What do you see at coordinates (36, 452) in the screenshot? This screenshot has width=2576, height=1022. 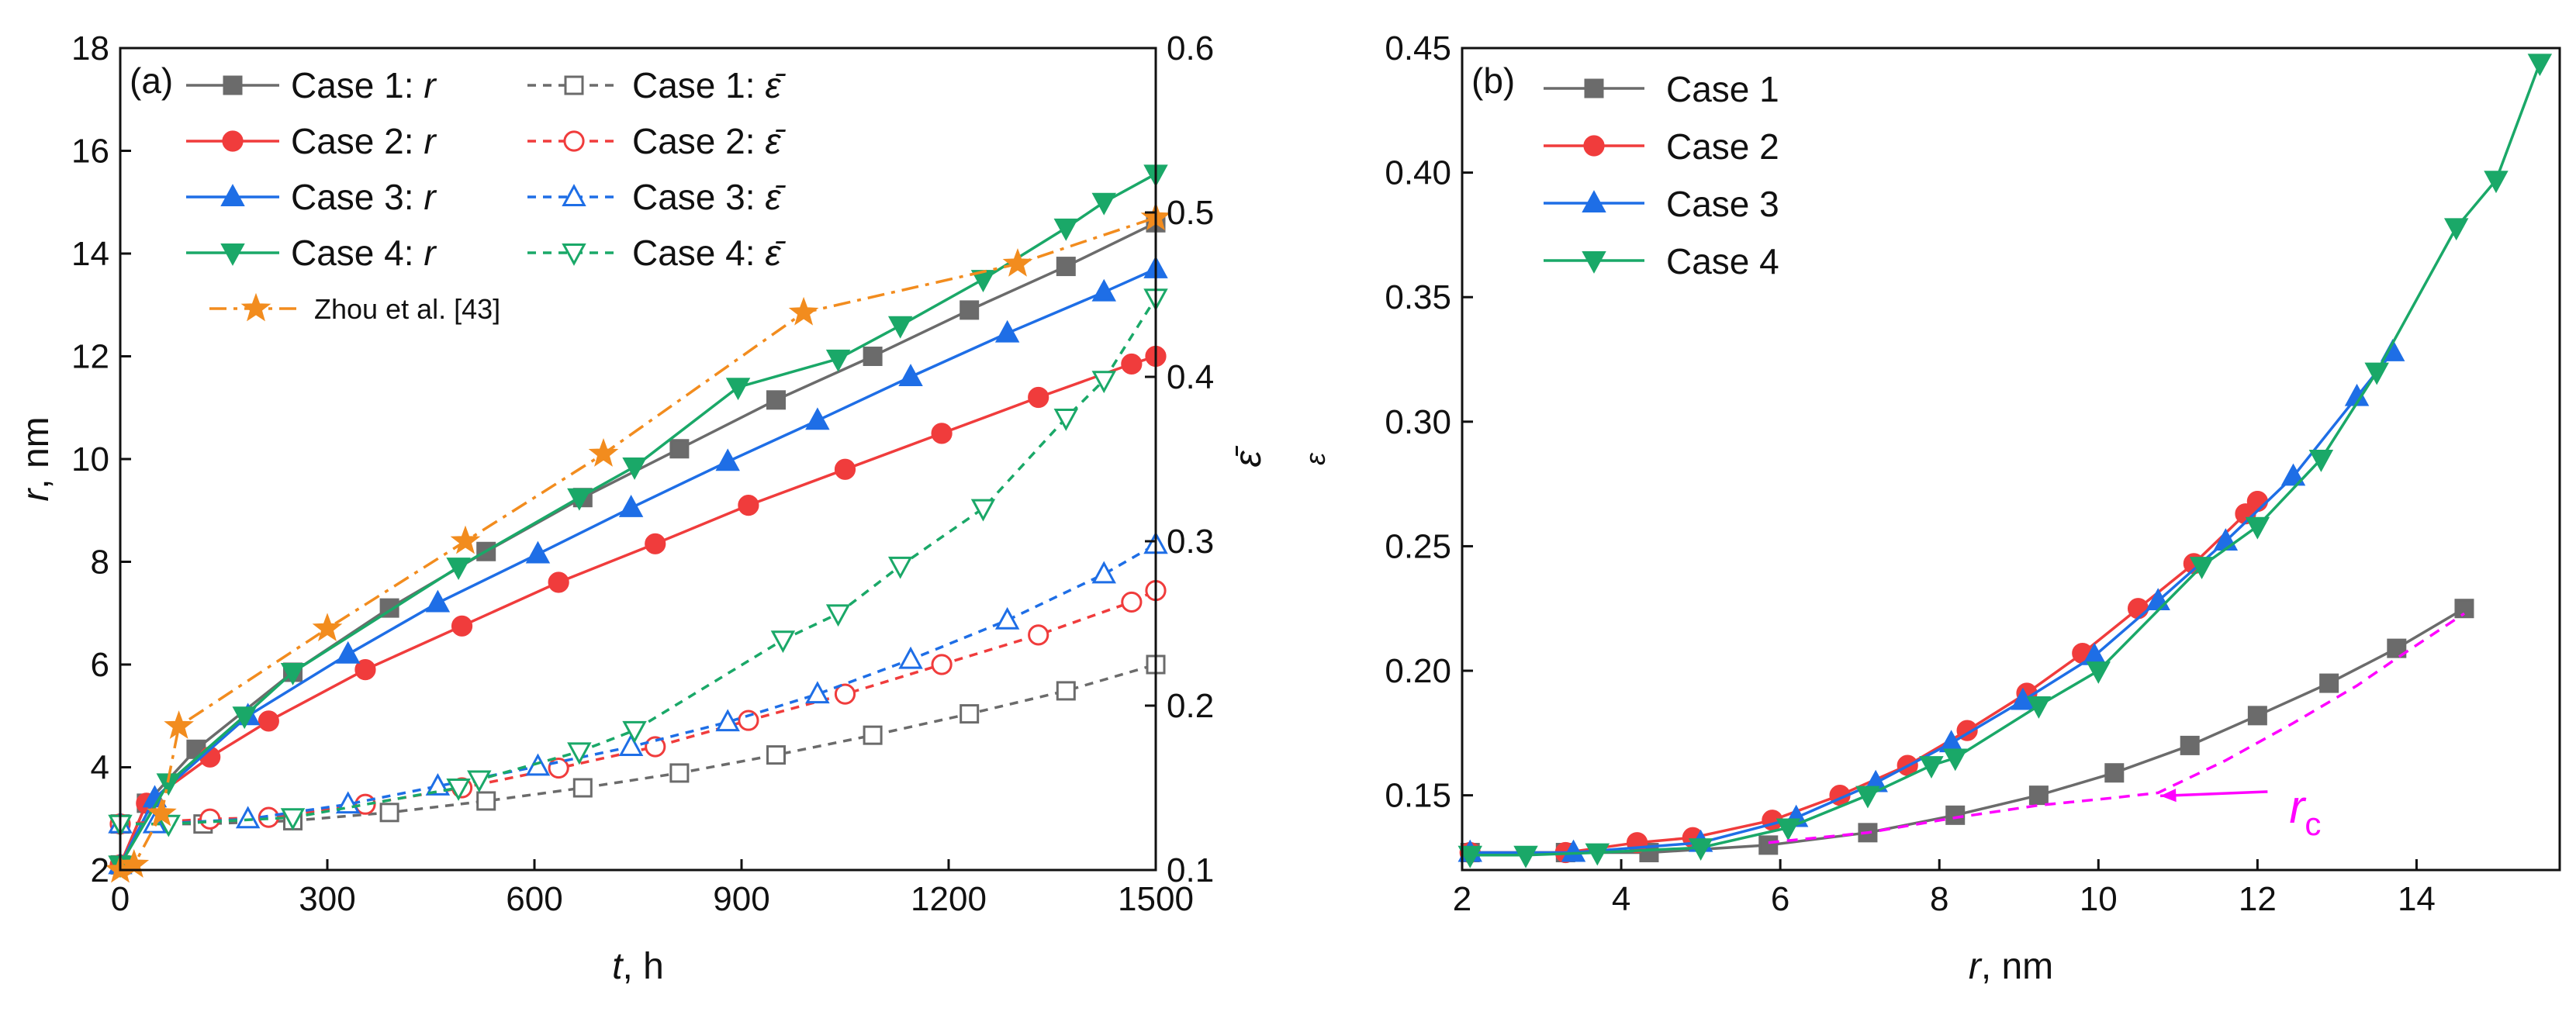 I see `y-axis-label-unit-a: , nm` at bounding box center [36, 452].